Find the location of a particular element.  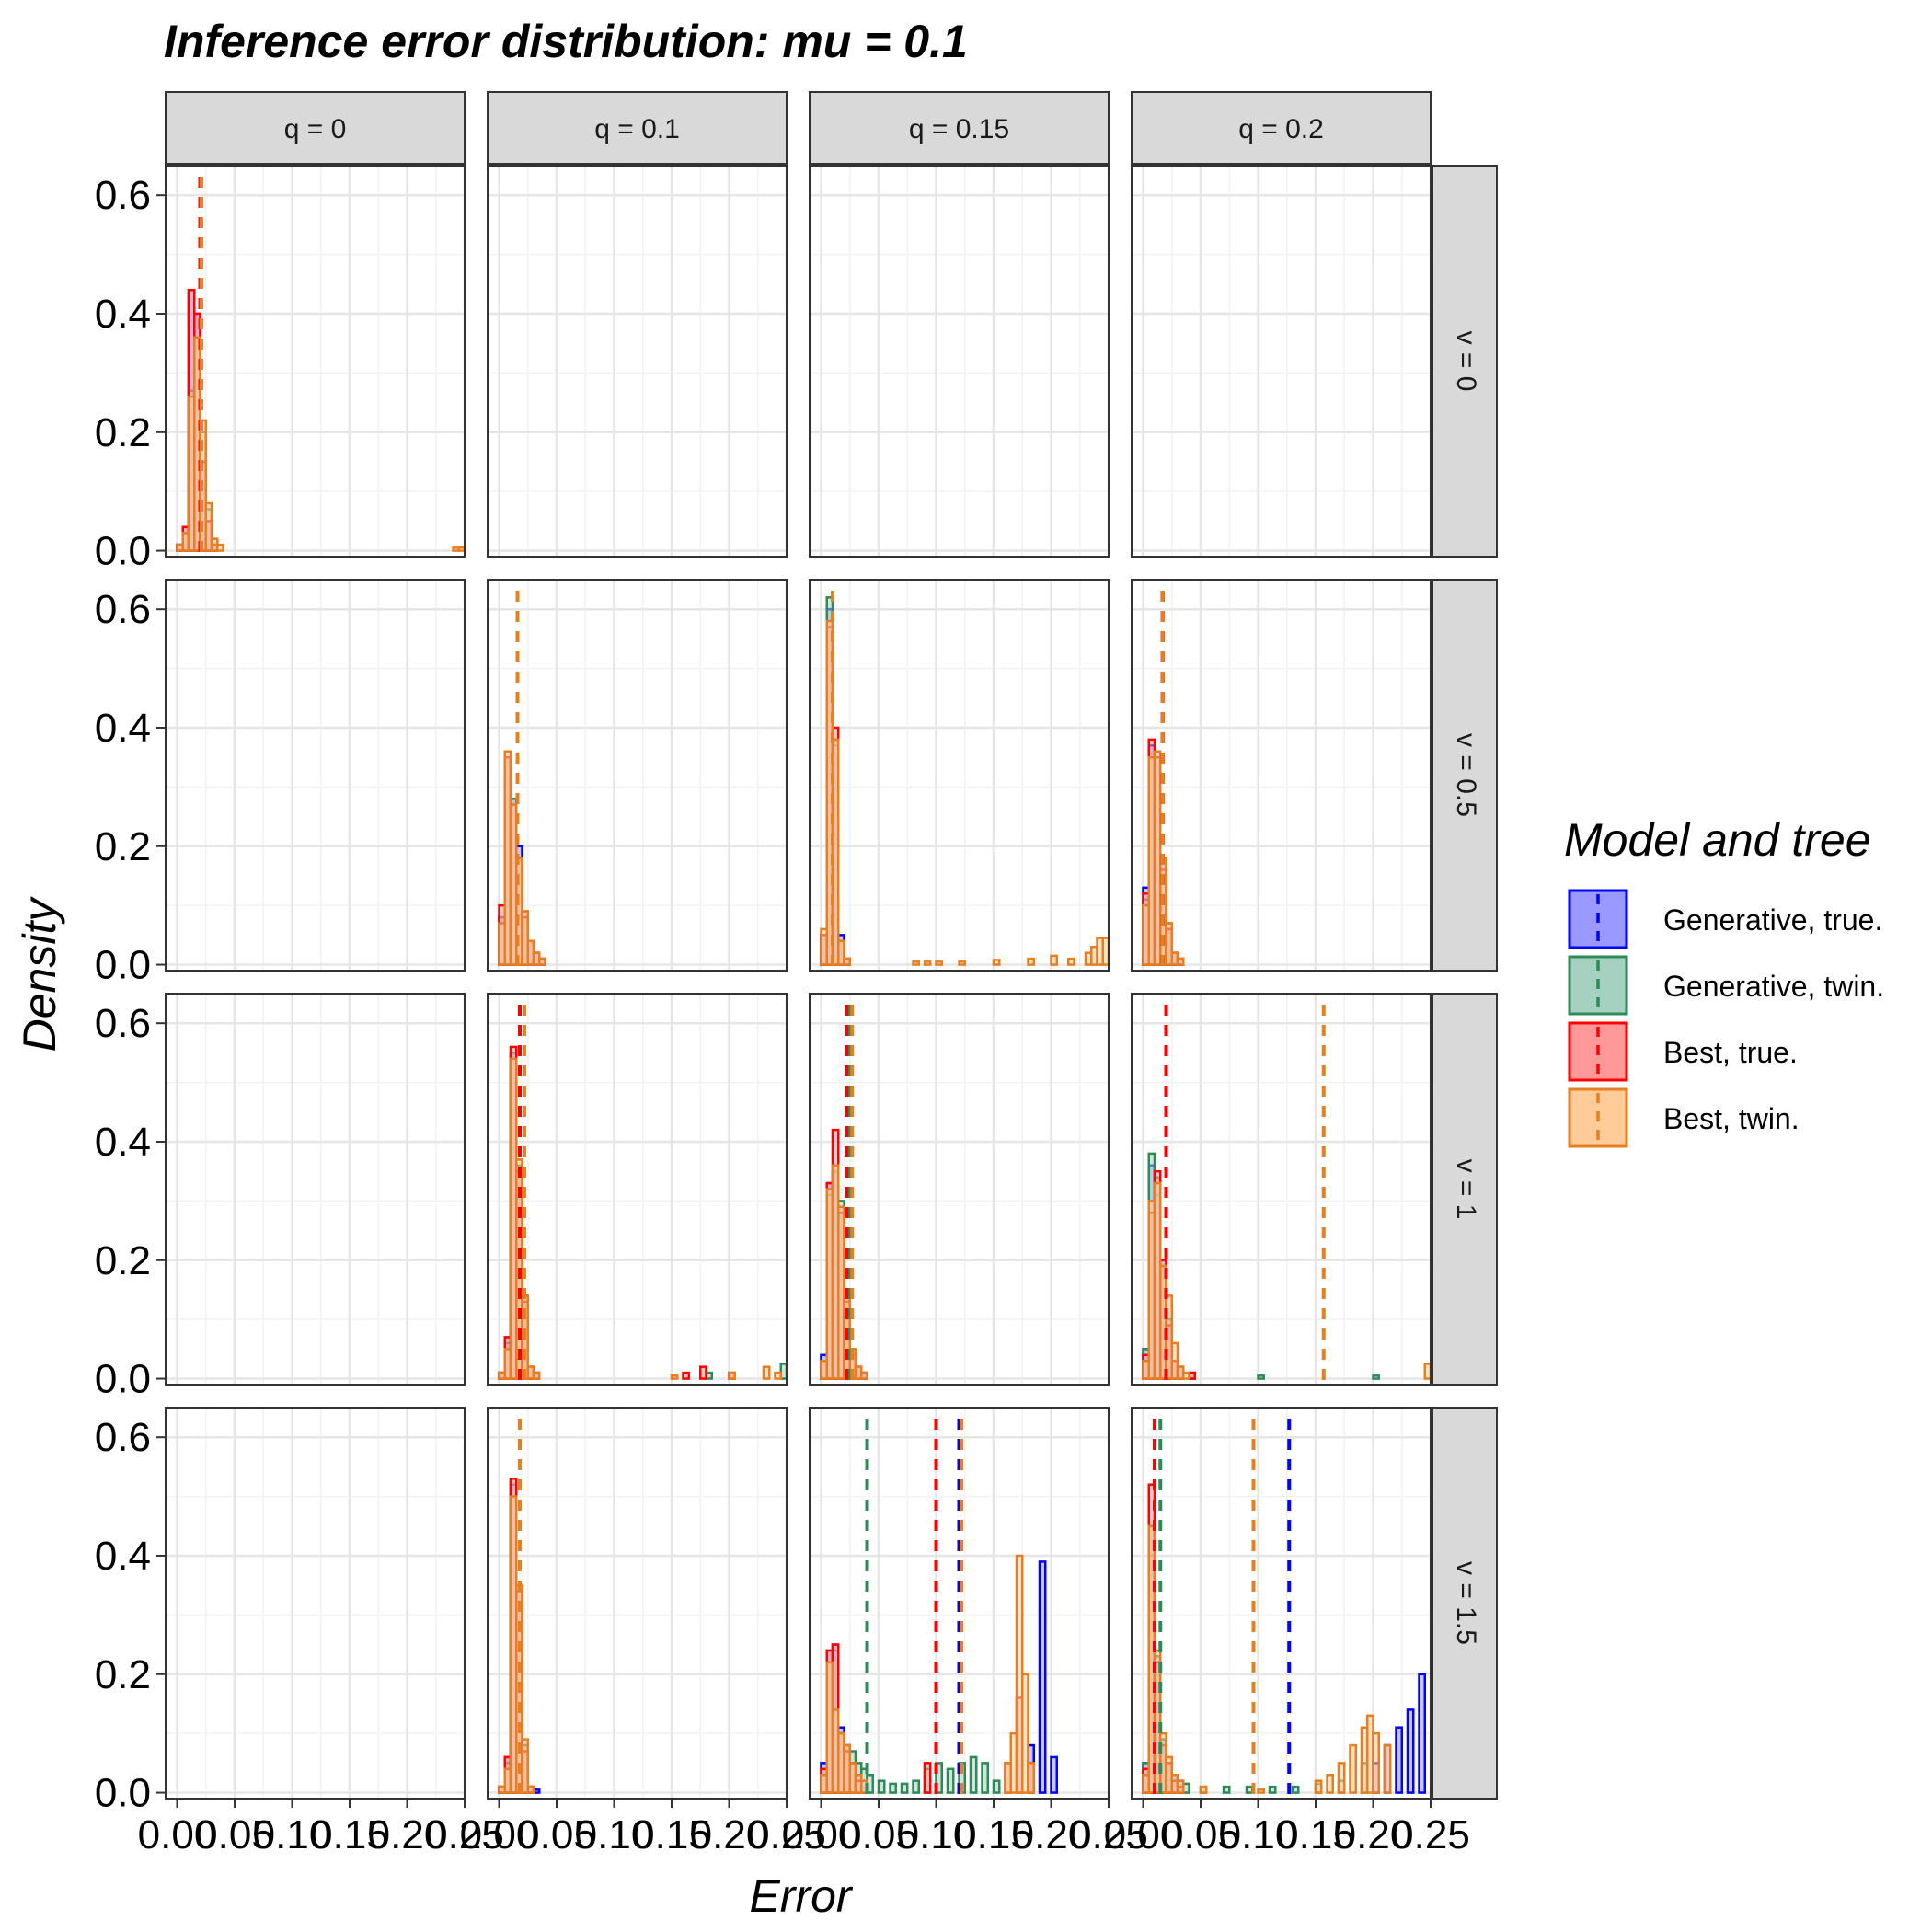

legend-label: Best, true. is located at coordinates (1730, 1052).